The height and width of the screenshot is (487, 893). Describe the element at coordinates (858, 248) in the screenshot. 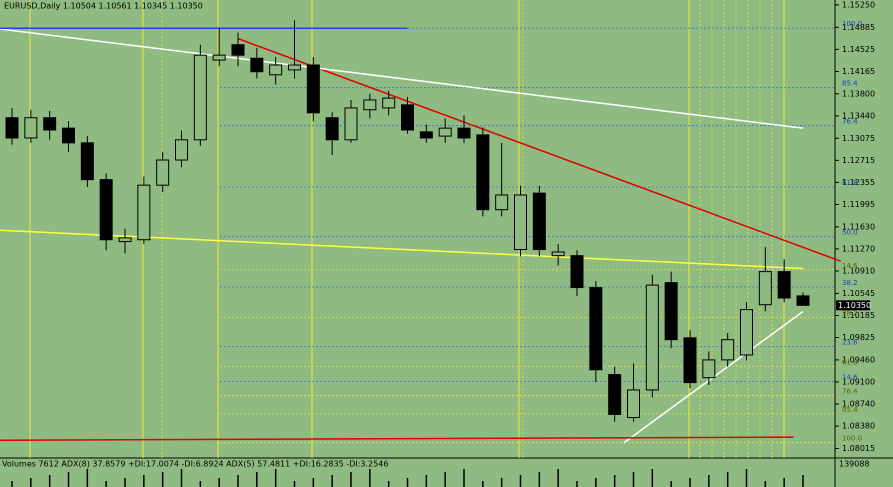

I see `y-tick-label: 1.11270` at that location.